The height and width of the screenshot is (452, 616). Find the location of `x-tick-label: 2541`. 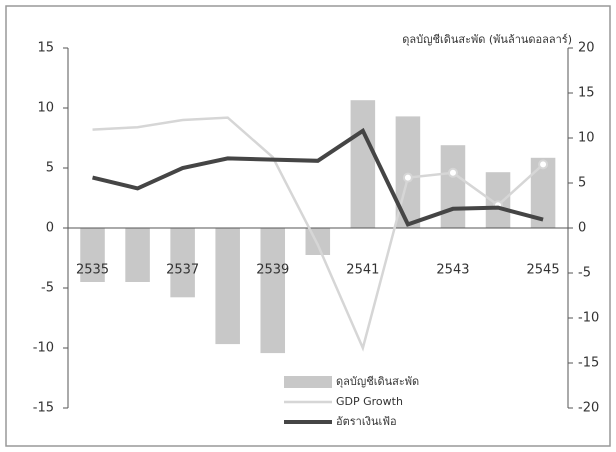

x-tick-label: 2541 is located at coordinates (362, 270).